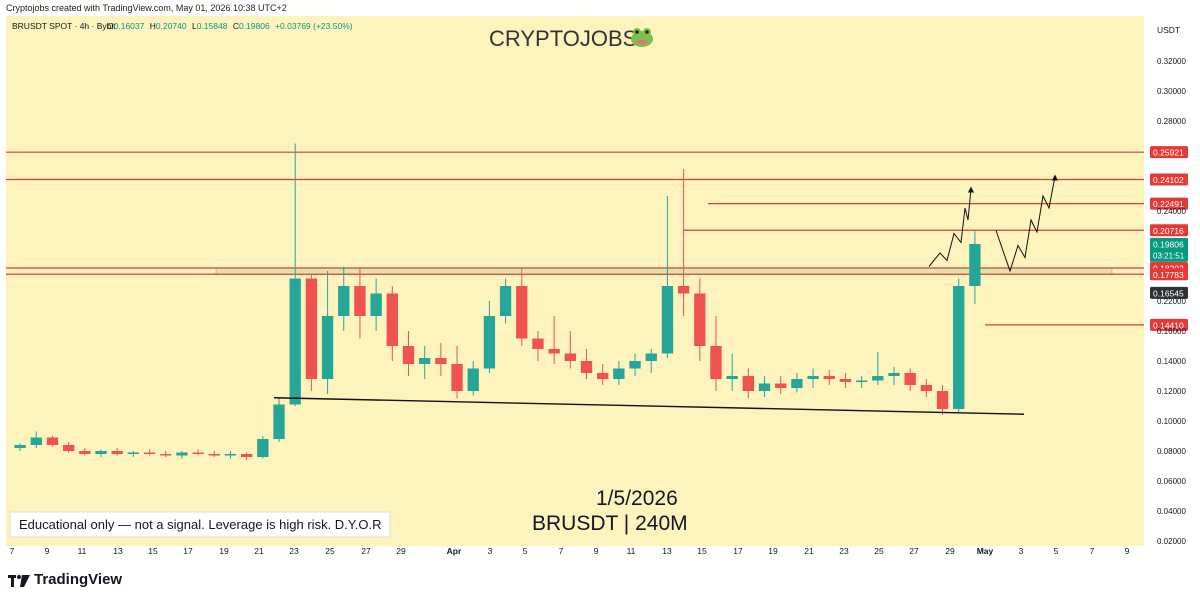  I want to click on projection-arrowhead, so click(1055, 177).